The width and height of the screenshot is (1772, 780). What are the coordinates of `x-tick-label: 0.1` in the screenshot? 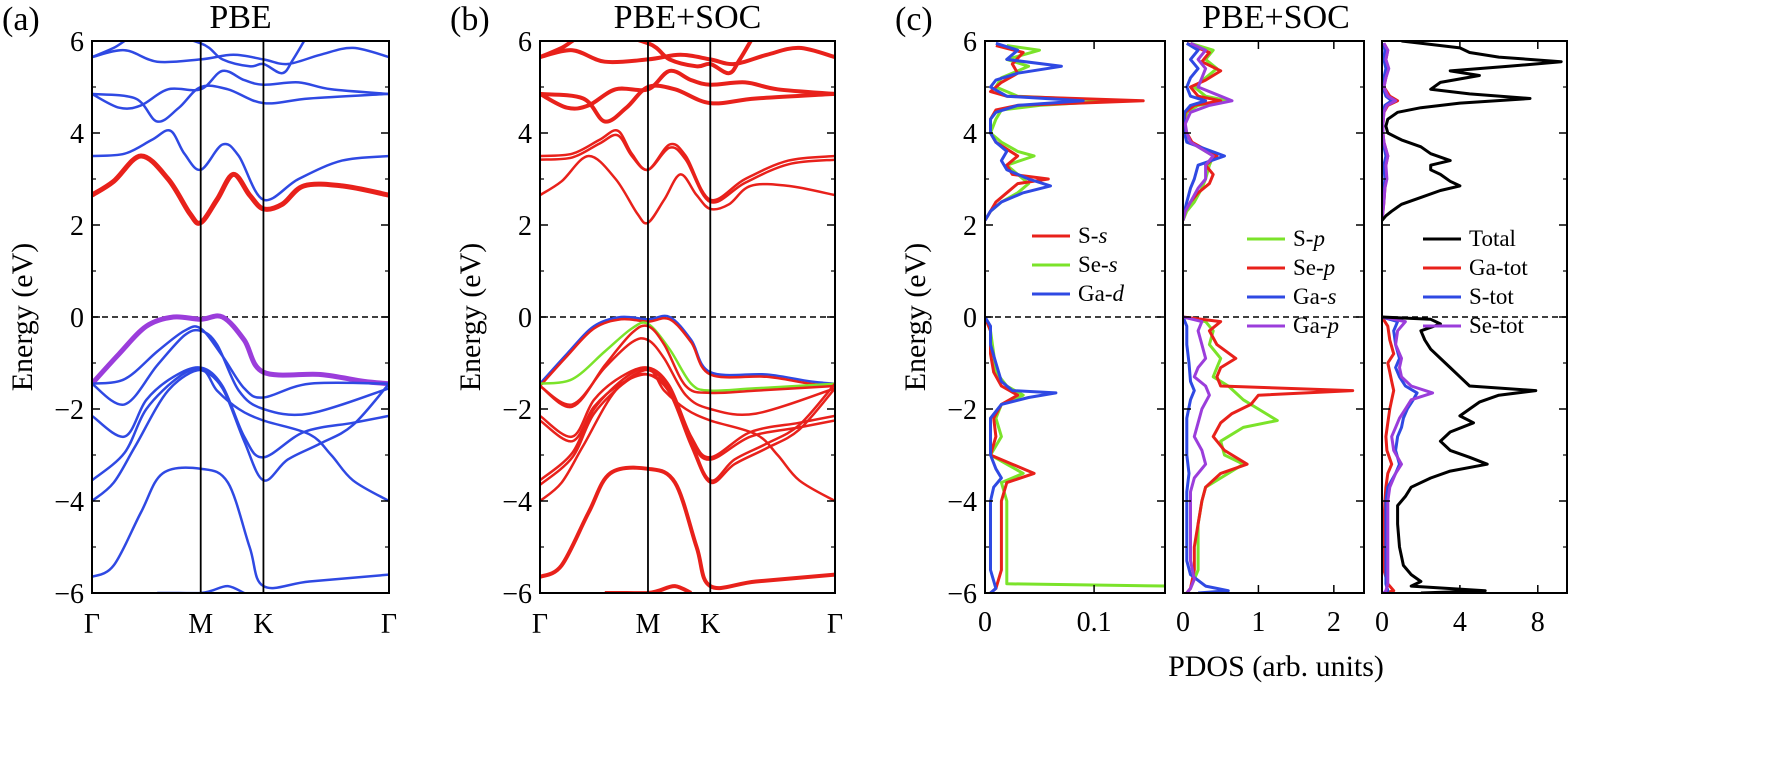 It's located at (1094, 622).